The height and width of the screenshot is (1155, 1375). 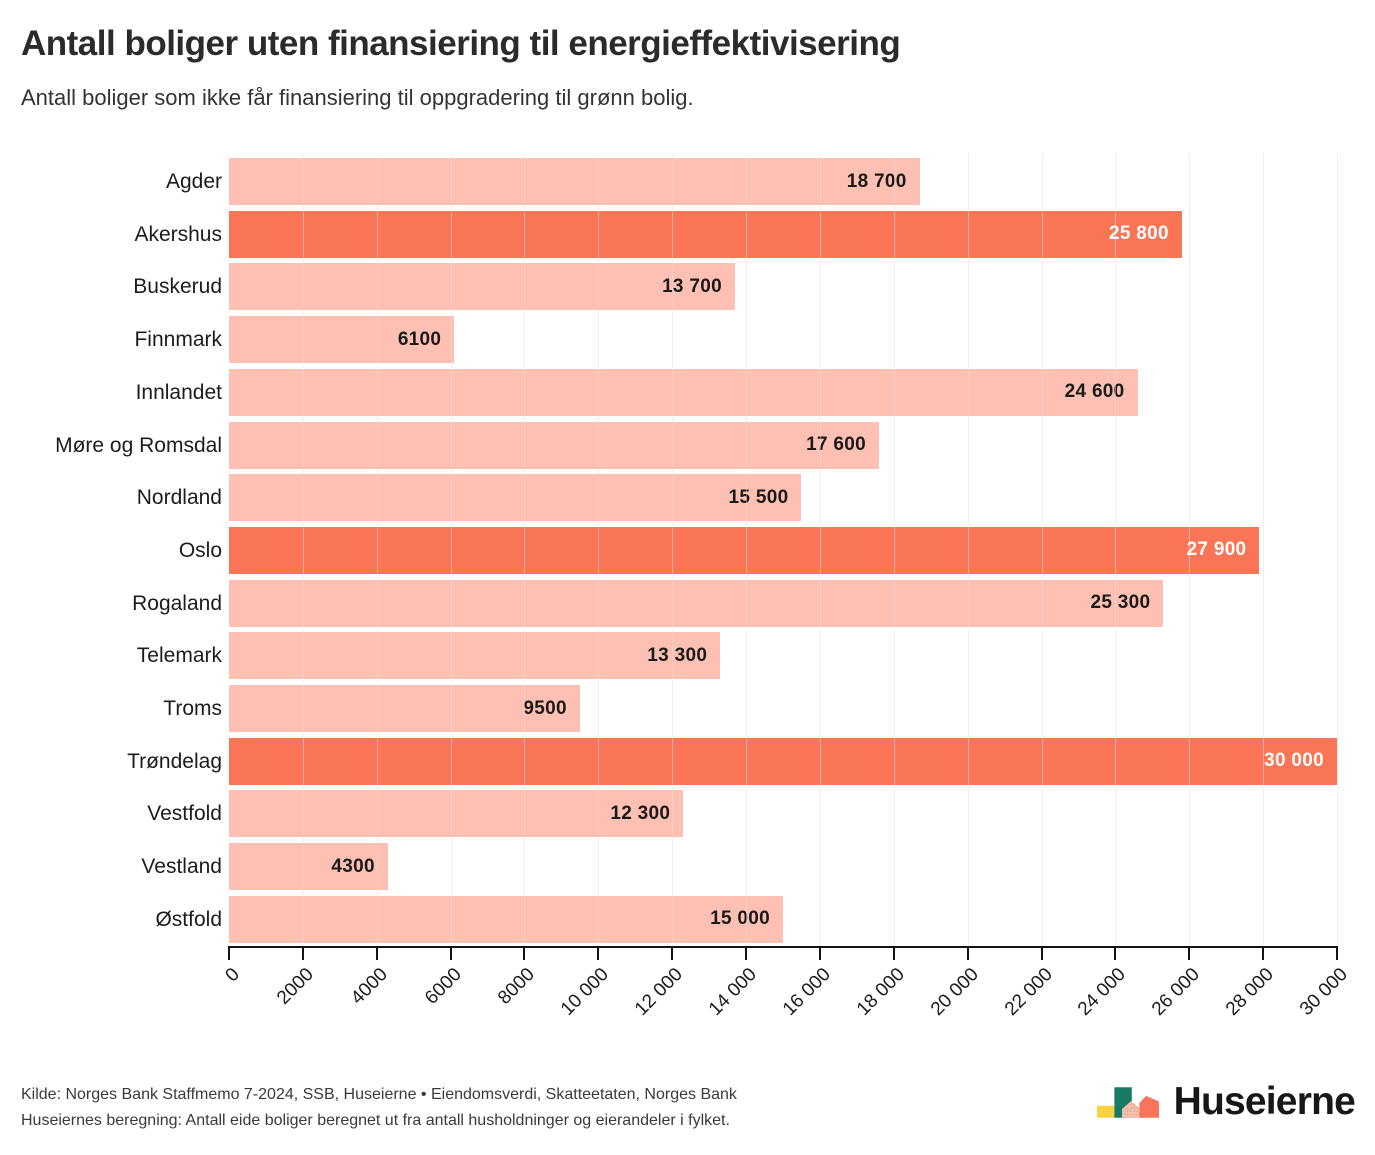 I want to click on bar: 15 500, so click(x=515, y=498).